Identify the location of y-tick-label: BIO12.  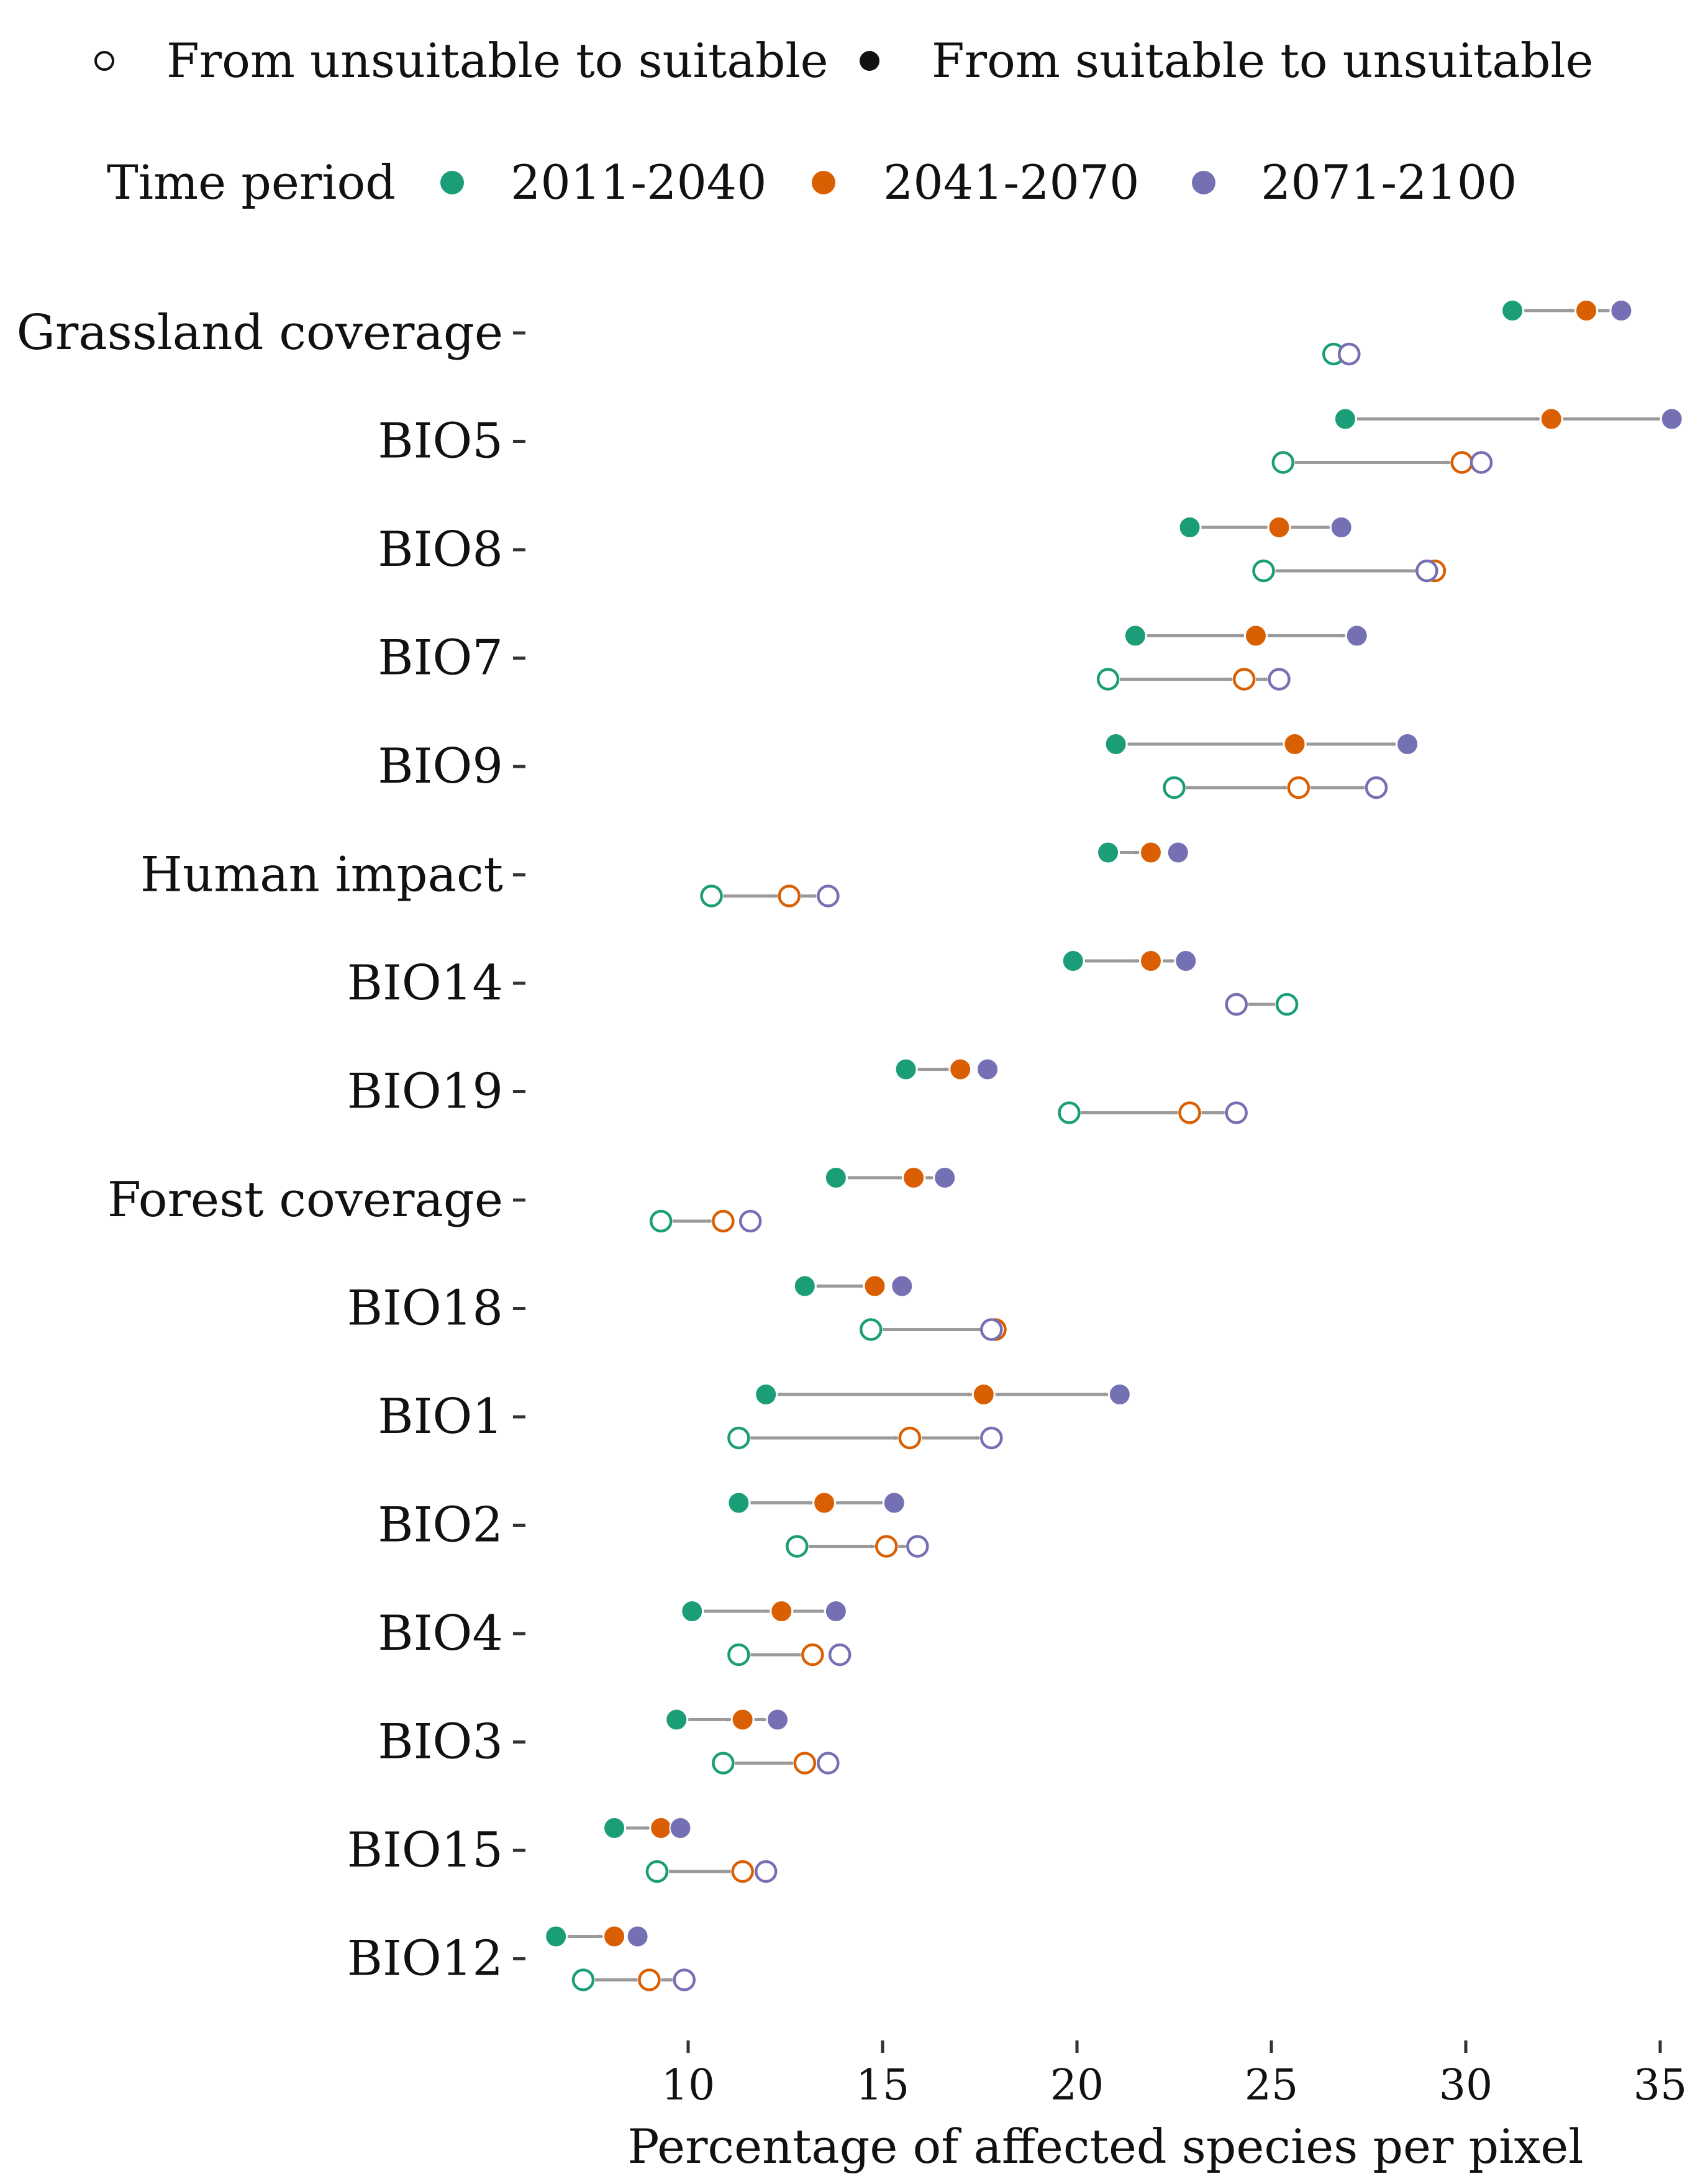
(425, 1959).